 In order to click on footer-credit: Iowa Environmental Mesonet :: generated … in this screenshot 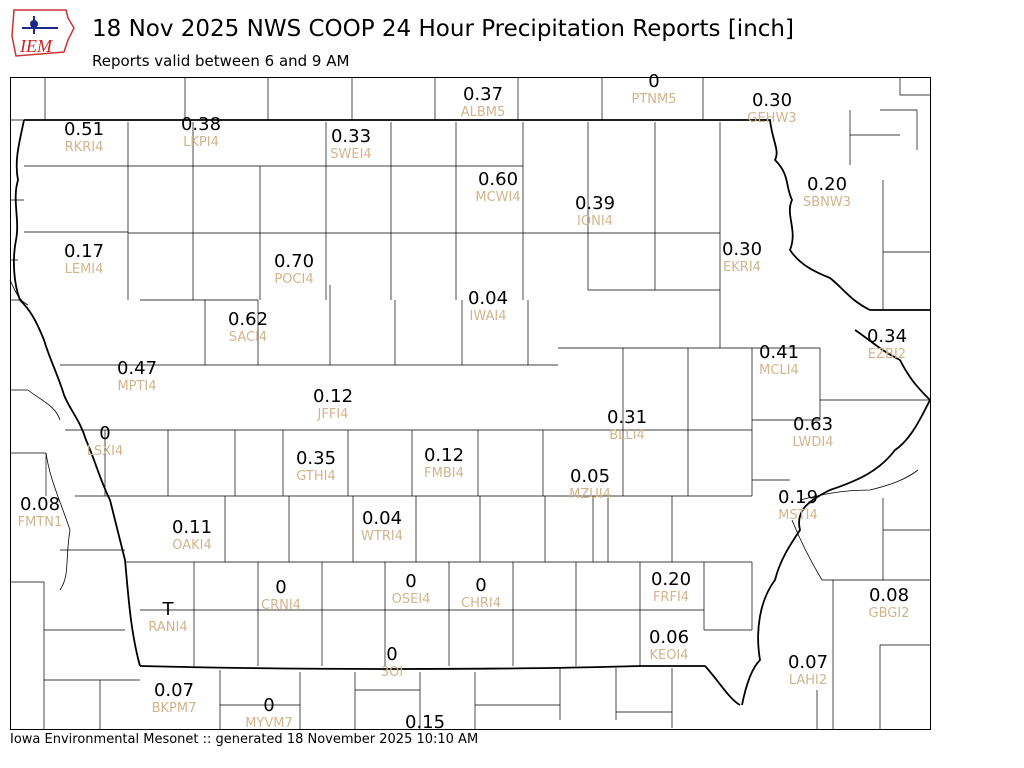, I will do `click(244, 739)`.